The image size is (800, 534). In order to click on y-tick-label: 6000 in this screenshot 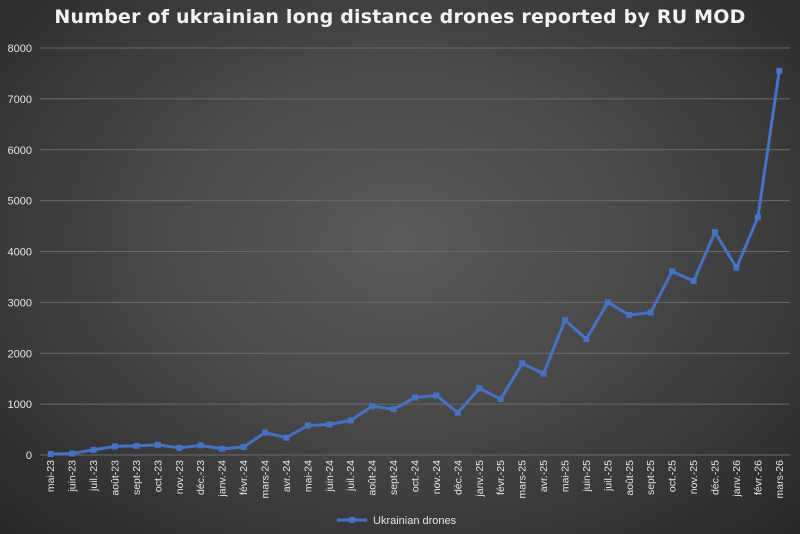, I will do `click(20, 151)`.